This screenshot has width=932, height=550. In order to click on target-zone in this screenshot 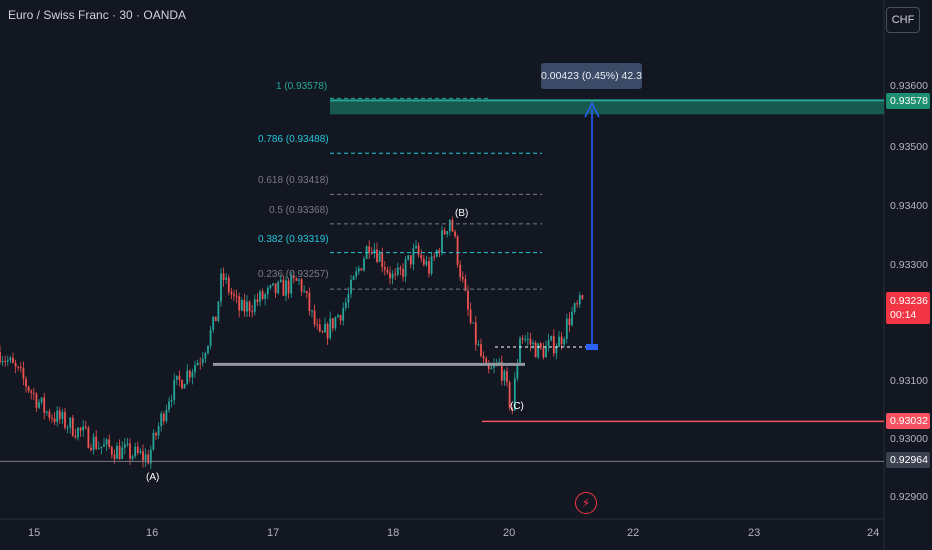, I will do `click(607, 107)`.